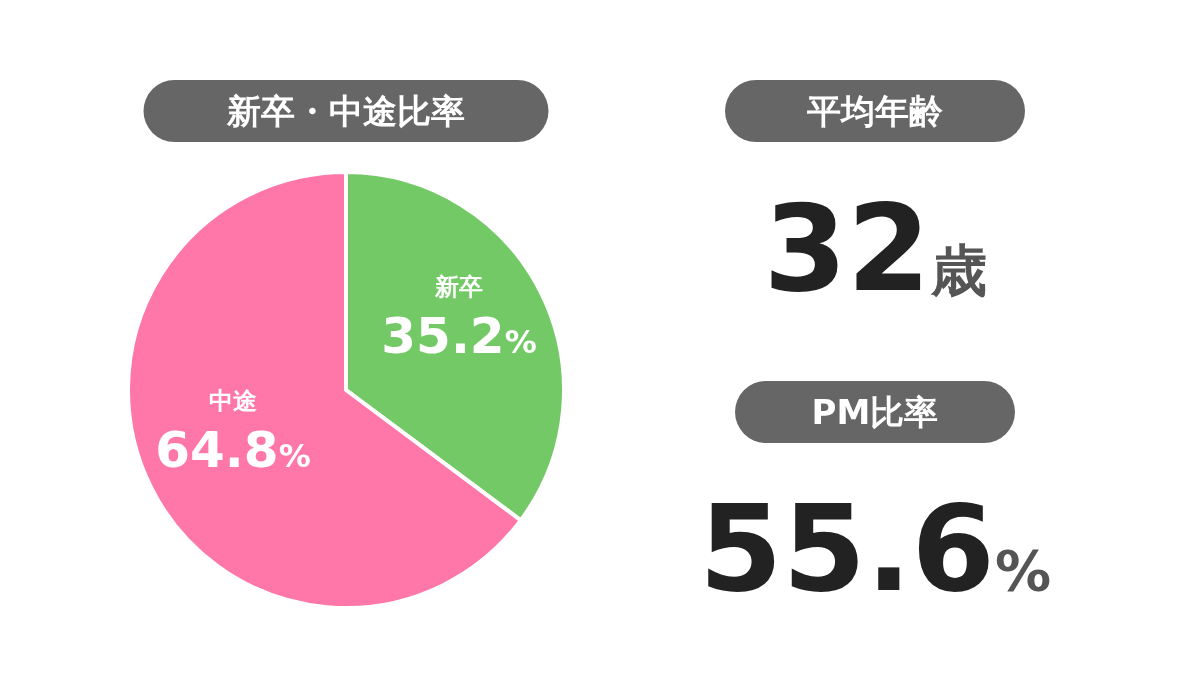  Describe the element at coordinates (875, 548) in the screenshot. I see `text: 55.6%` at that location.